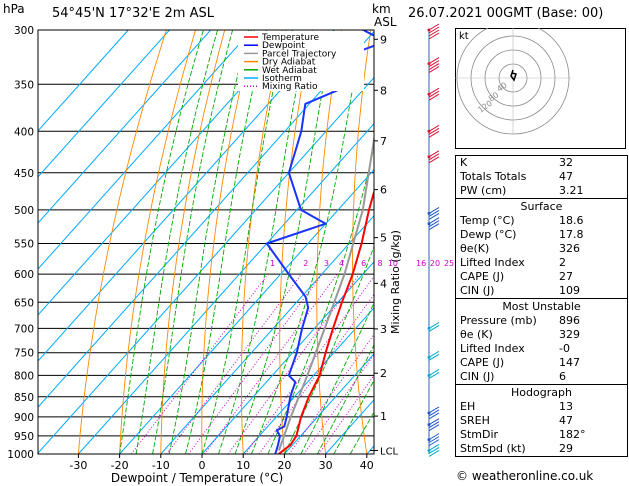 The width and height of the screenshot is (629, 486). Describe the element at coordinates (513, 75) in the screenshot. I see `hodograph-trace` at that location.